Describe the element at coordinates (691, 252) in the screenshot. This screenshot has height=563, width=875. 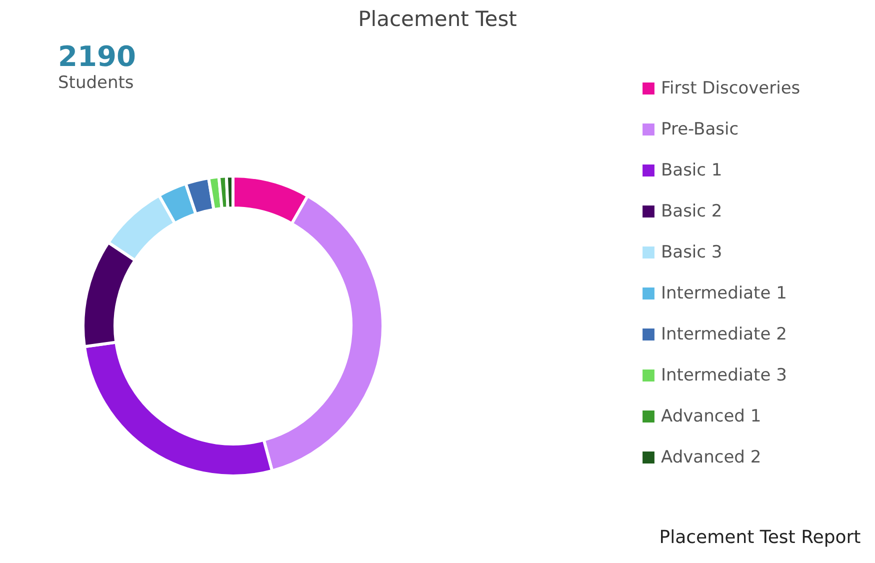
I see `legend-label: Basic 3` at that location.